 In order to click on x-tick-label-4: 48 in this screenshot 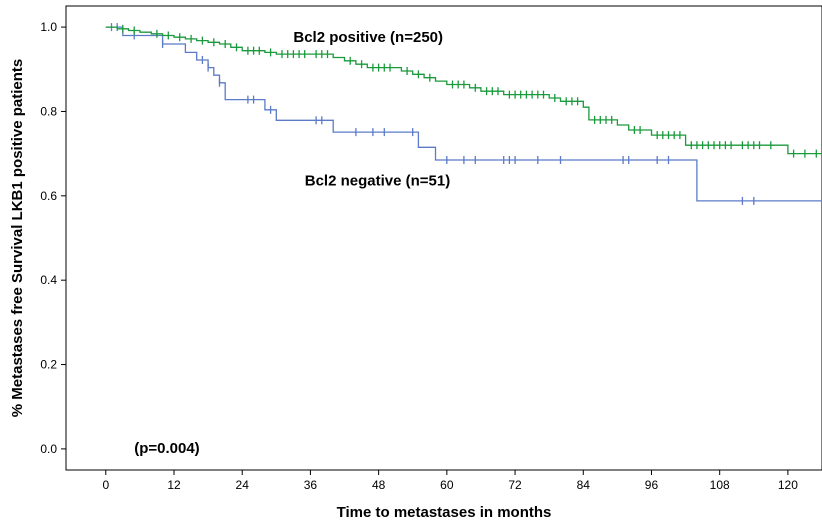, I will do `click(379, 485)`.